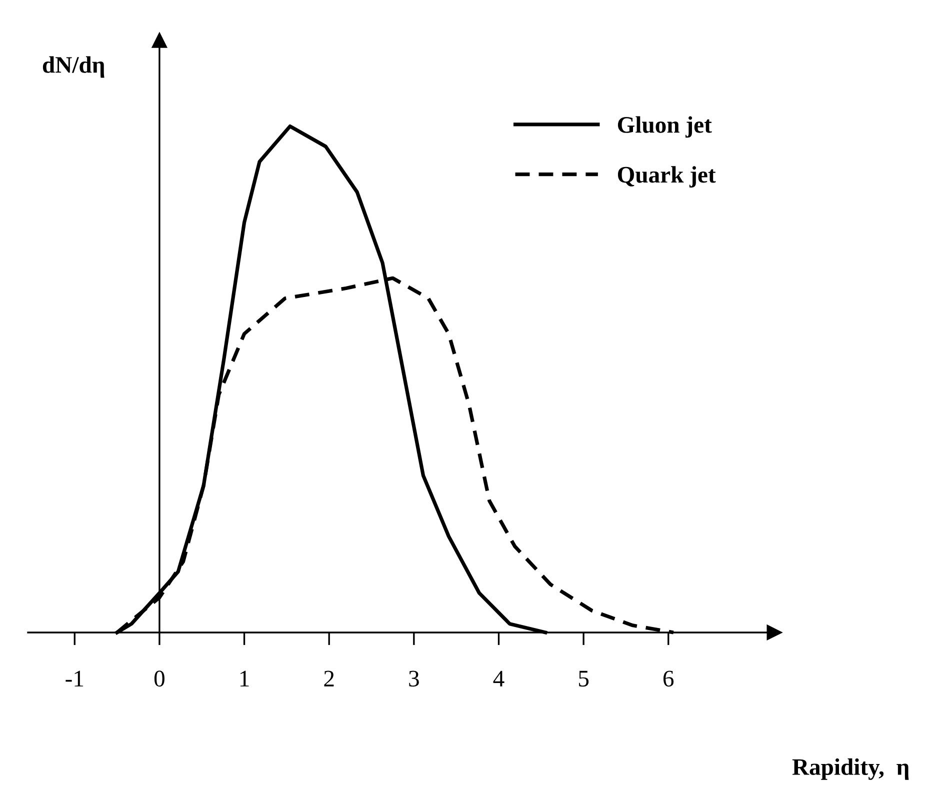  What do you see at coordinates (159, 678) in the screenshot?
I see `x-tick-label: 0` at bounding box center [159, 678].